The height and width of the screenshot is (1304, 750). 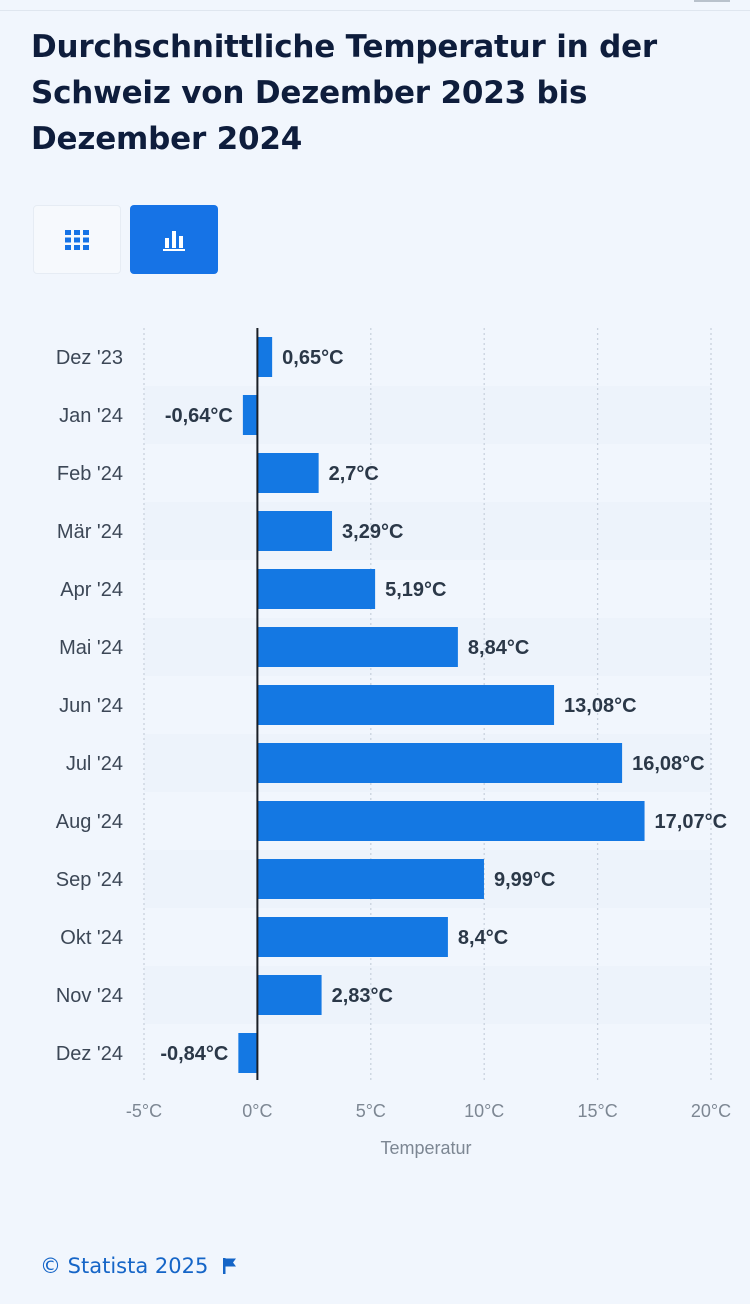 I want to click on category-label: Aug '24, so click(x=89, y=822).